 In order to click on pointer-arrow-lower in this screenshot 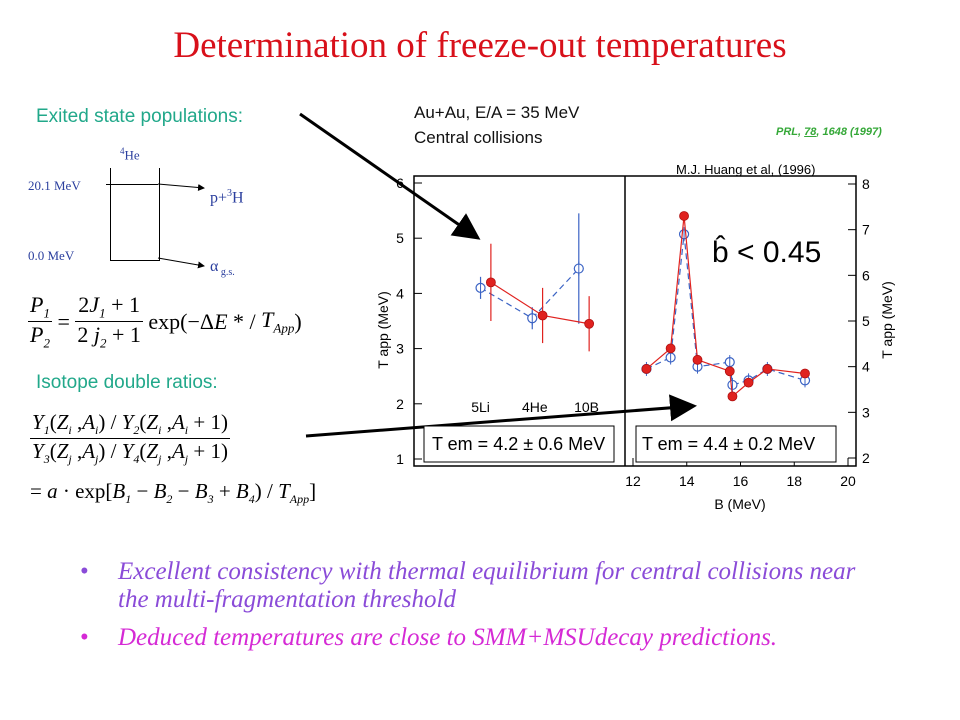, I will do `click(501, 416)`.